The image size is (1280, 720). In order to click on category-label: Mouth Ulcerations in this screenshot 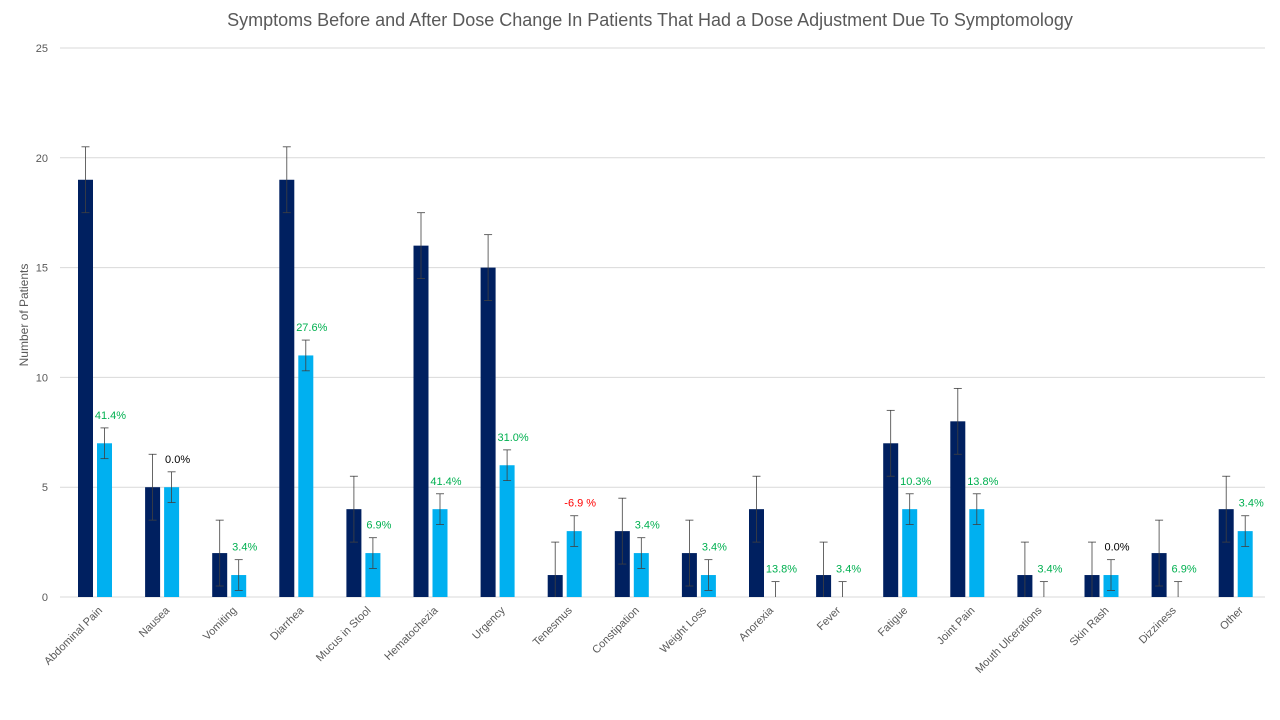, I will do `click(1009, 640)`.